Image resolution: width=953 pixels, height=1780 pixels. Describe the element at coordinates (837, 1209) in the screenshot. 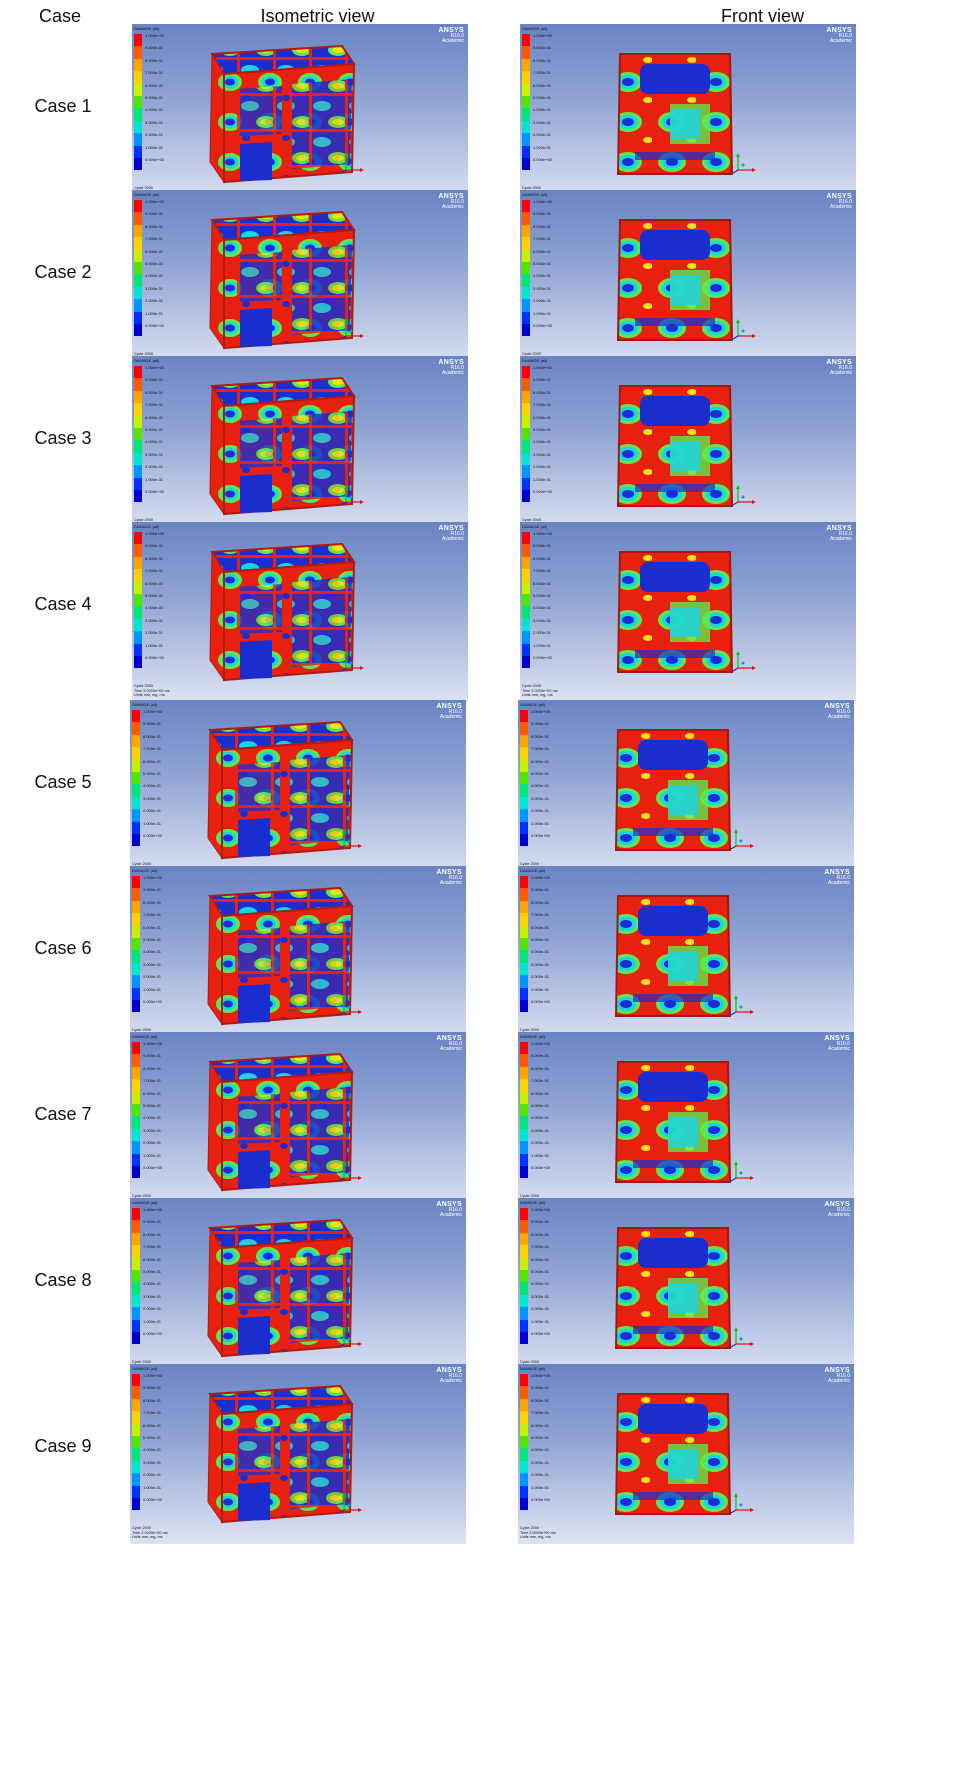

I see `ansys-logo: ANSYS R16.0 Academic` at that location.